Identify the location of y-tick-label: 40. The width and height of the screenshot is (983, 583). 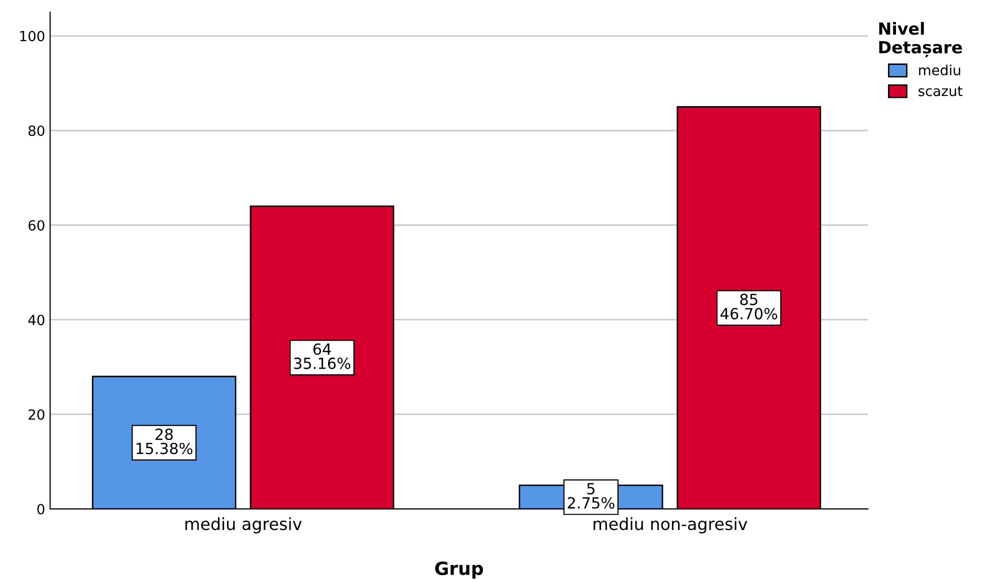
(36, 320).